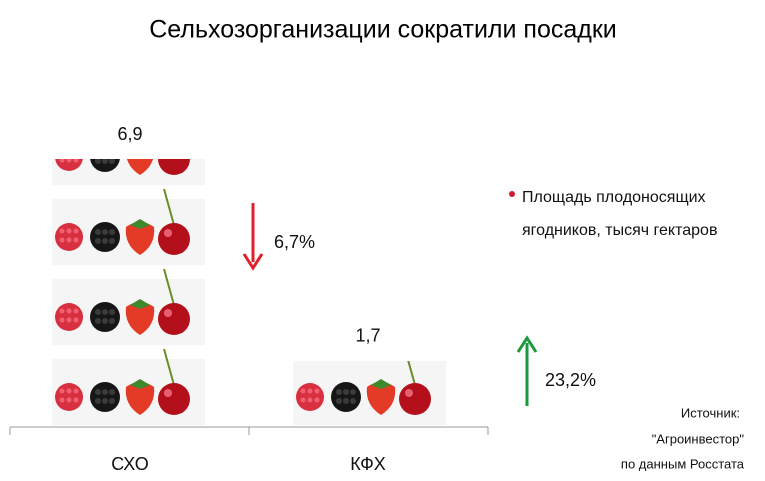 This screenshot has height=481, width=765. What do you see at coordinates (383, 30) in the screenshot?
I see `chart-title: Сельхозорганизации сократили посадки` at bounding box center [383, 30].